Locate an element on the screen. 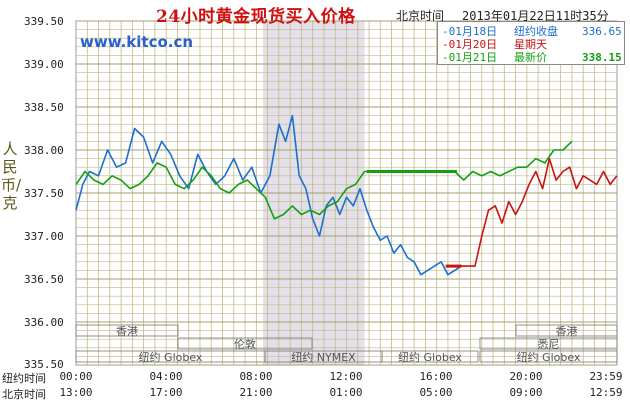 This screenshot has width=630, height=402. legend-date: -01月21日 is located at coordinates (470, 57).